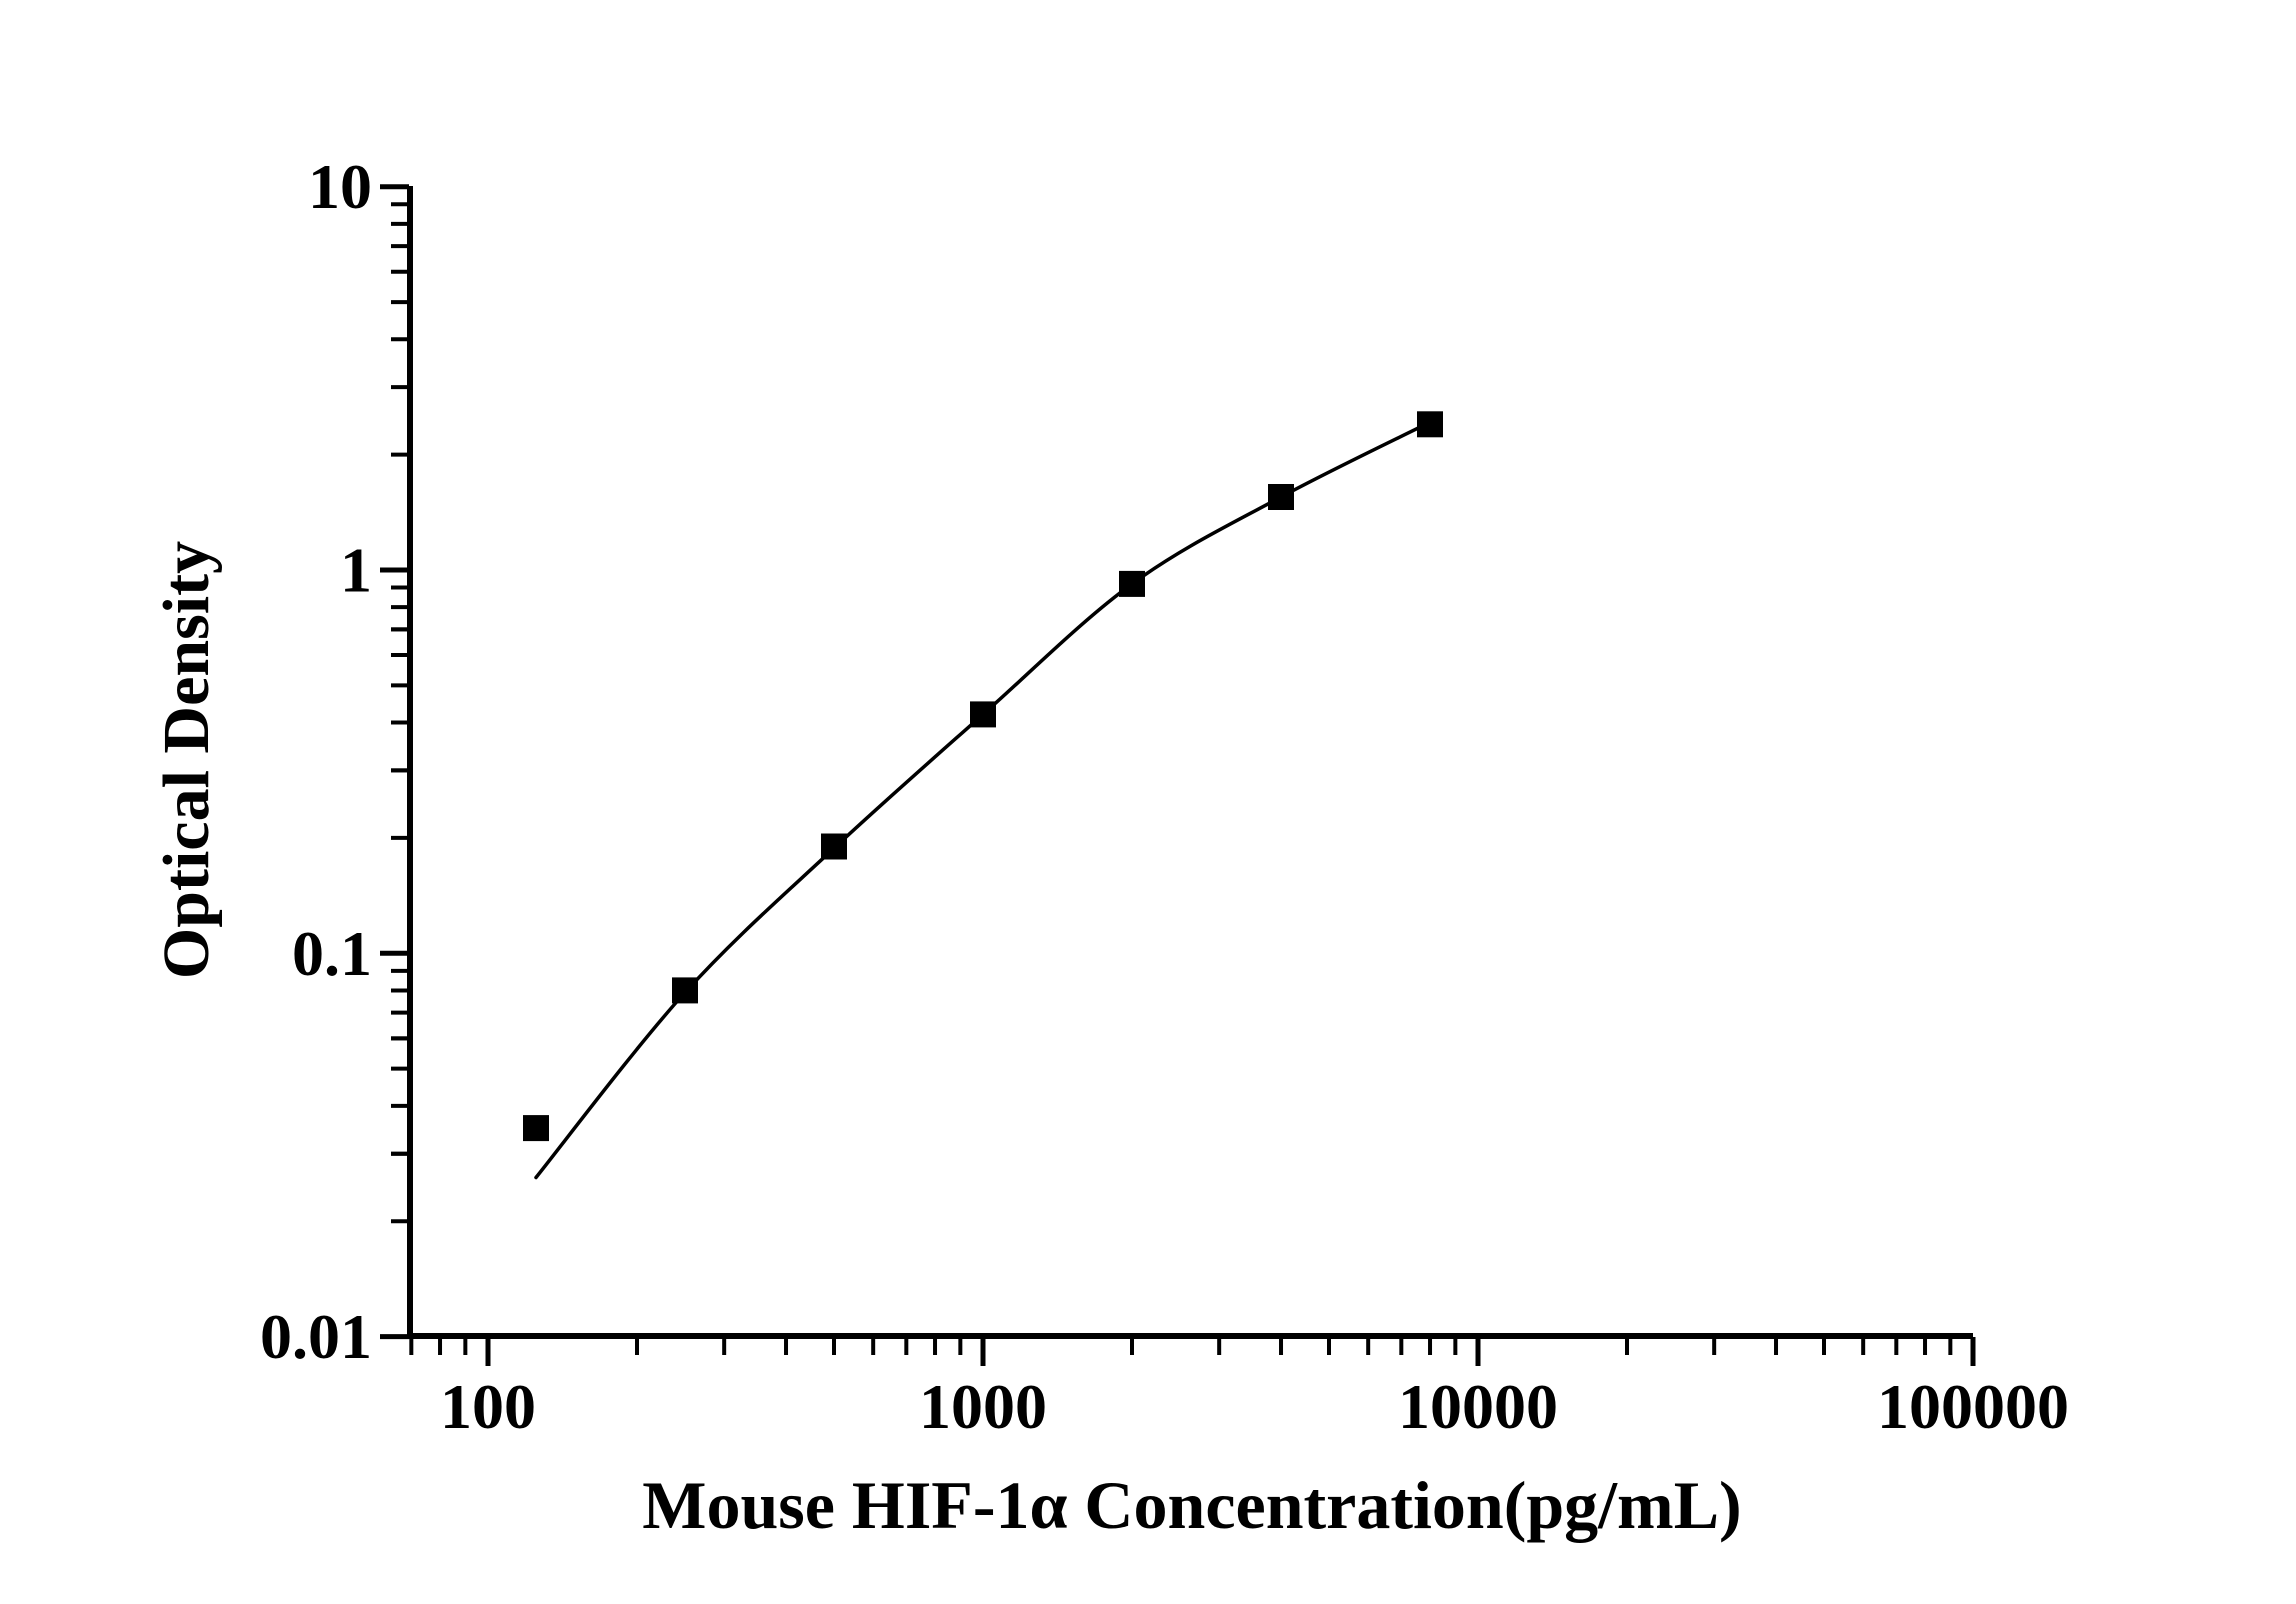 The image size is (2296, 1604). I want to click on y-tick-label: 0.1, so click(332, 953).